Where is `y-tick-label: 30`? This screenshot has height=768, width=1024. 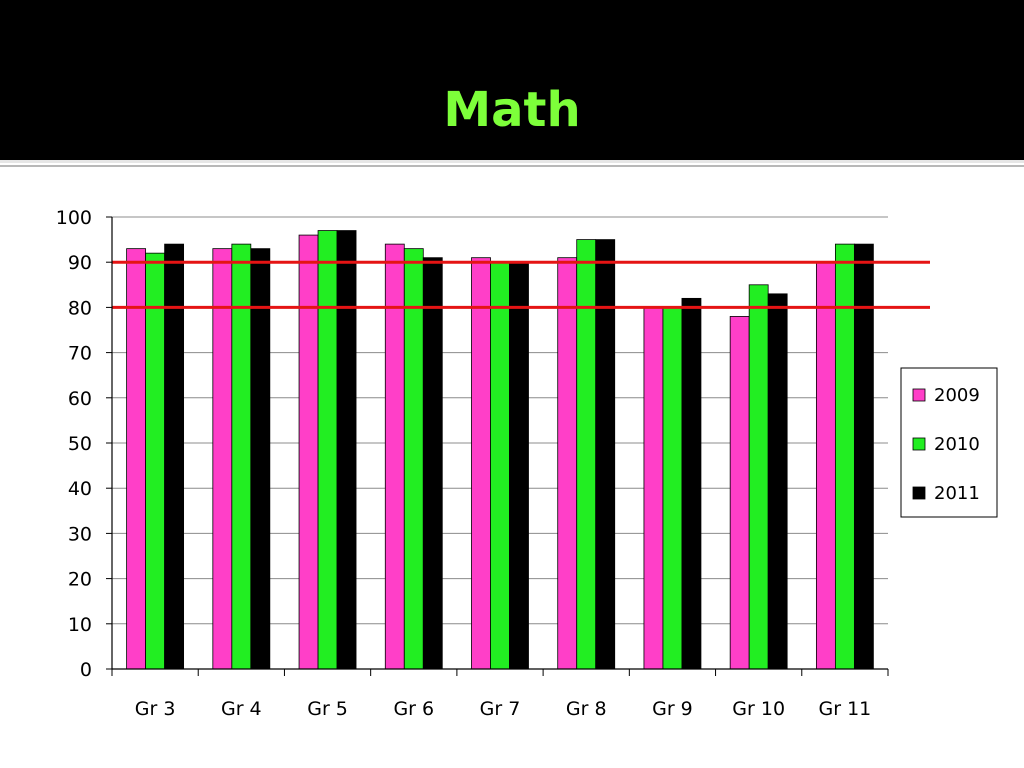
y-tick-label: 30 is located at coordinates (80, 534).